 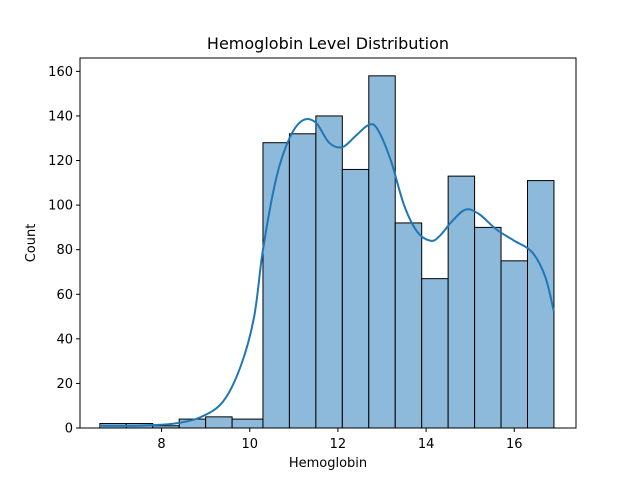 What do you see at coordinates (60, 206) in the screenshot?
I see `y-tick-label: 100` at bounding box center [60, 206].